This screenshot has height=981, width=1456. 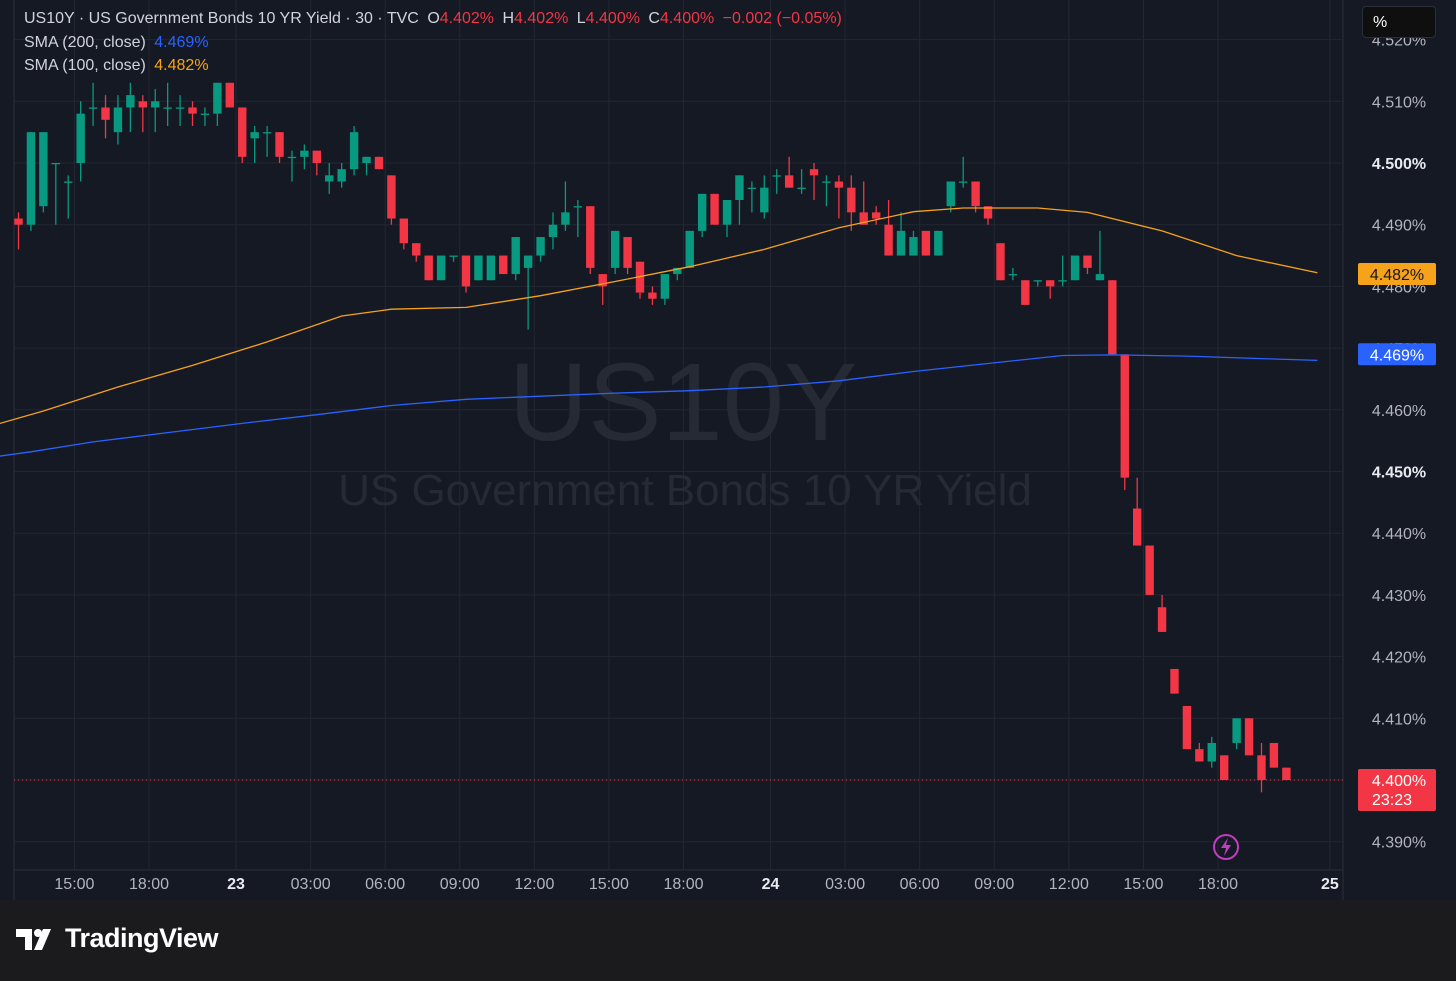 I want to click on tradingview-logo-icon, so click(x=37, y=940).